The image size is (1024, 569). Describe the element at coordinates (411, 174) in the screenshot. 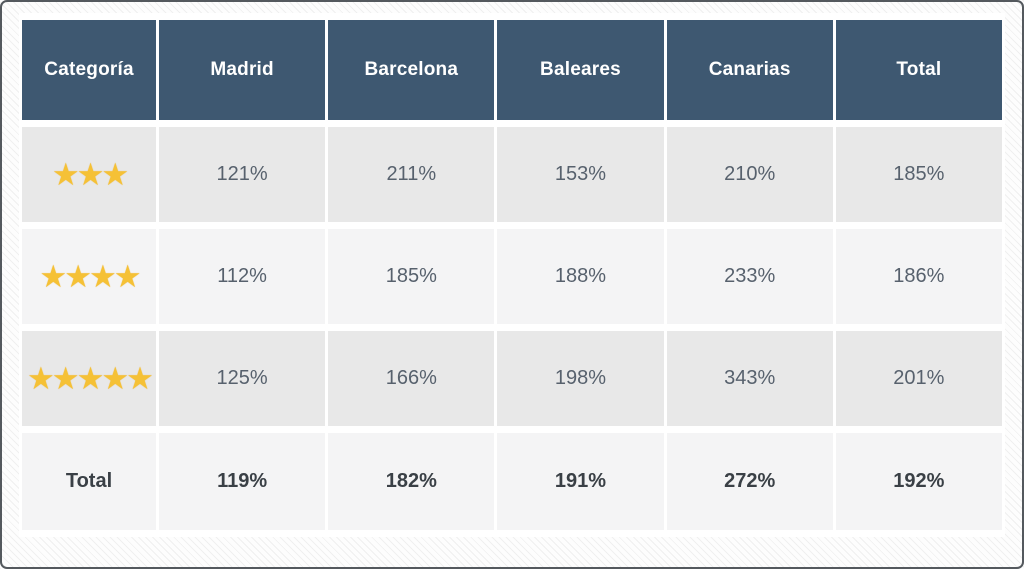

I see `value-cell: 211%` at that location.